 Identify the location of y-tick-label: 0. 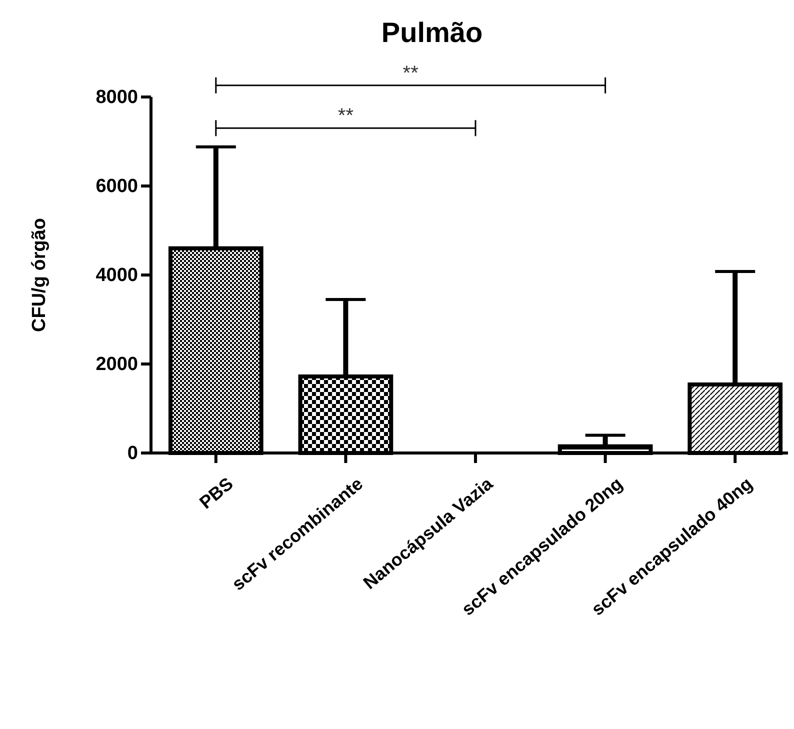
(132, 453).